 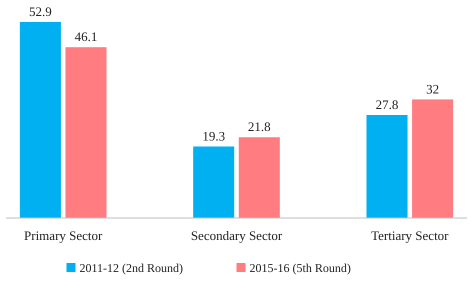 What do you see at coordinates (410, 235) in the screenshot?
I see `x-tick-label: Tertiary Sector` at bounding box center [410, 235].